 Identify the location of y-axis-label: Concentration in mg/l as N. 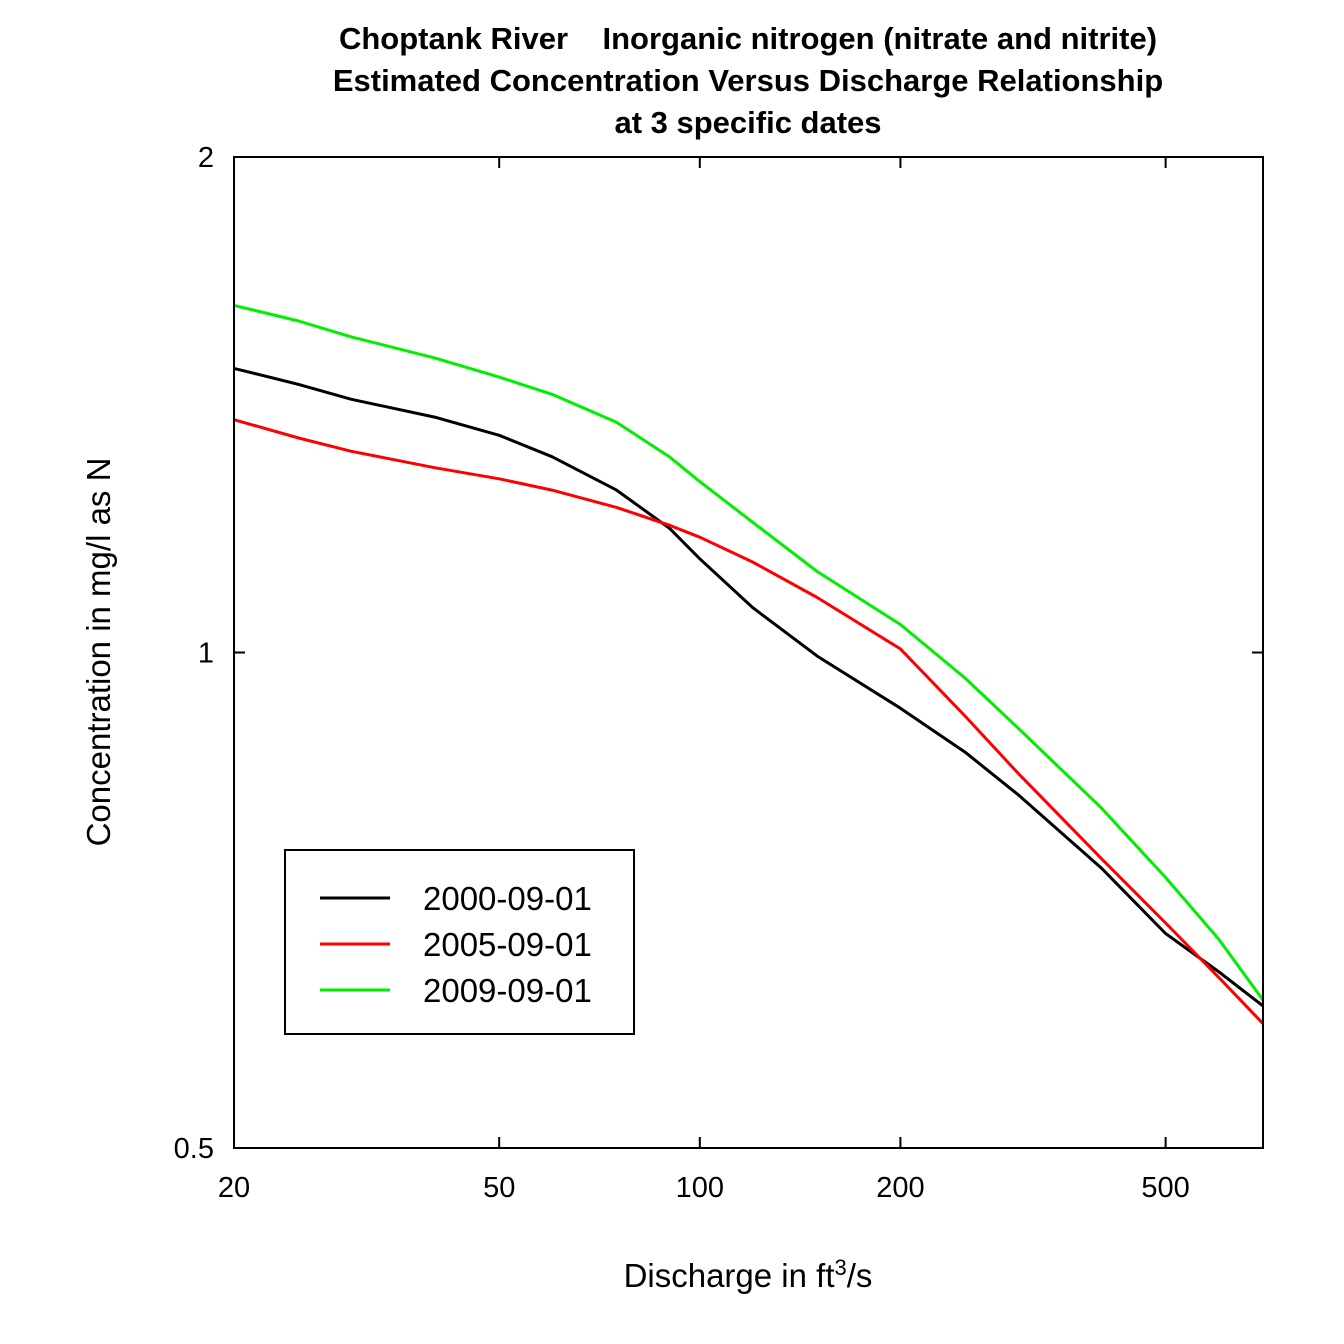
(98, 652).